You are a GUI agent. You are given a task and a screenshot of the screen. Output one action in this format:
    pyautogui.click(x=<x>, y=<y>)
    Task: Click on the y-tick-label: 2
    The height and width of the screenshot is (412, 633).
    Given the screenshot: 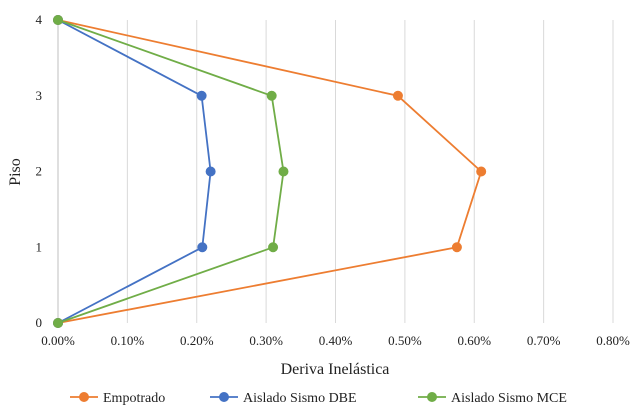 What is the action you would take?
    pyautogui.click(x=39, y=171)
    